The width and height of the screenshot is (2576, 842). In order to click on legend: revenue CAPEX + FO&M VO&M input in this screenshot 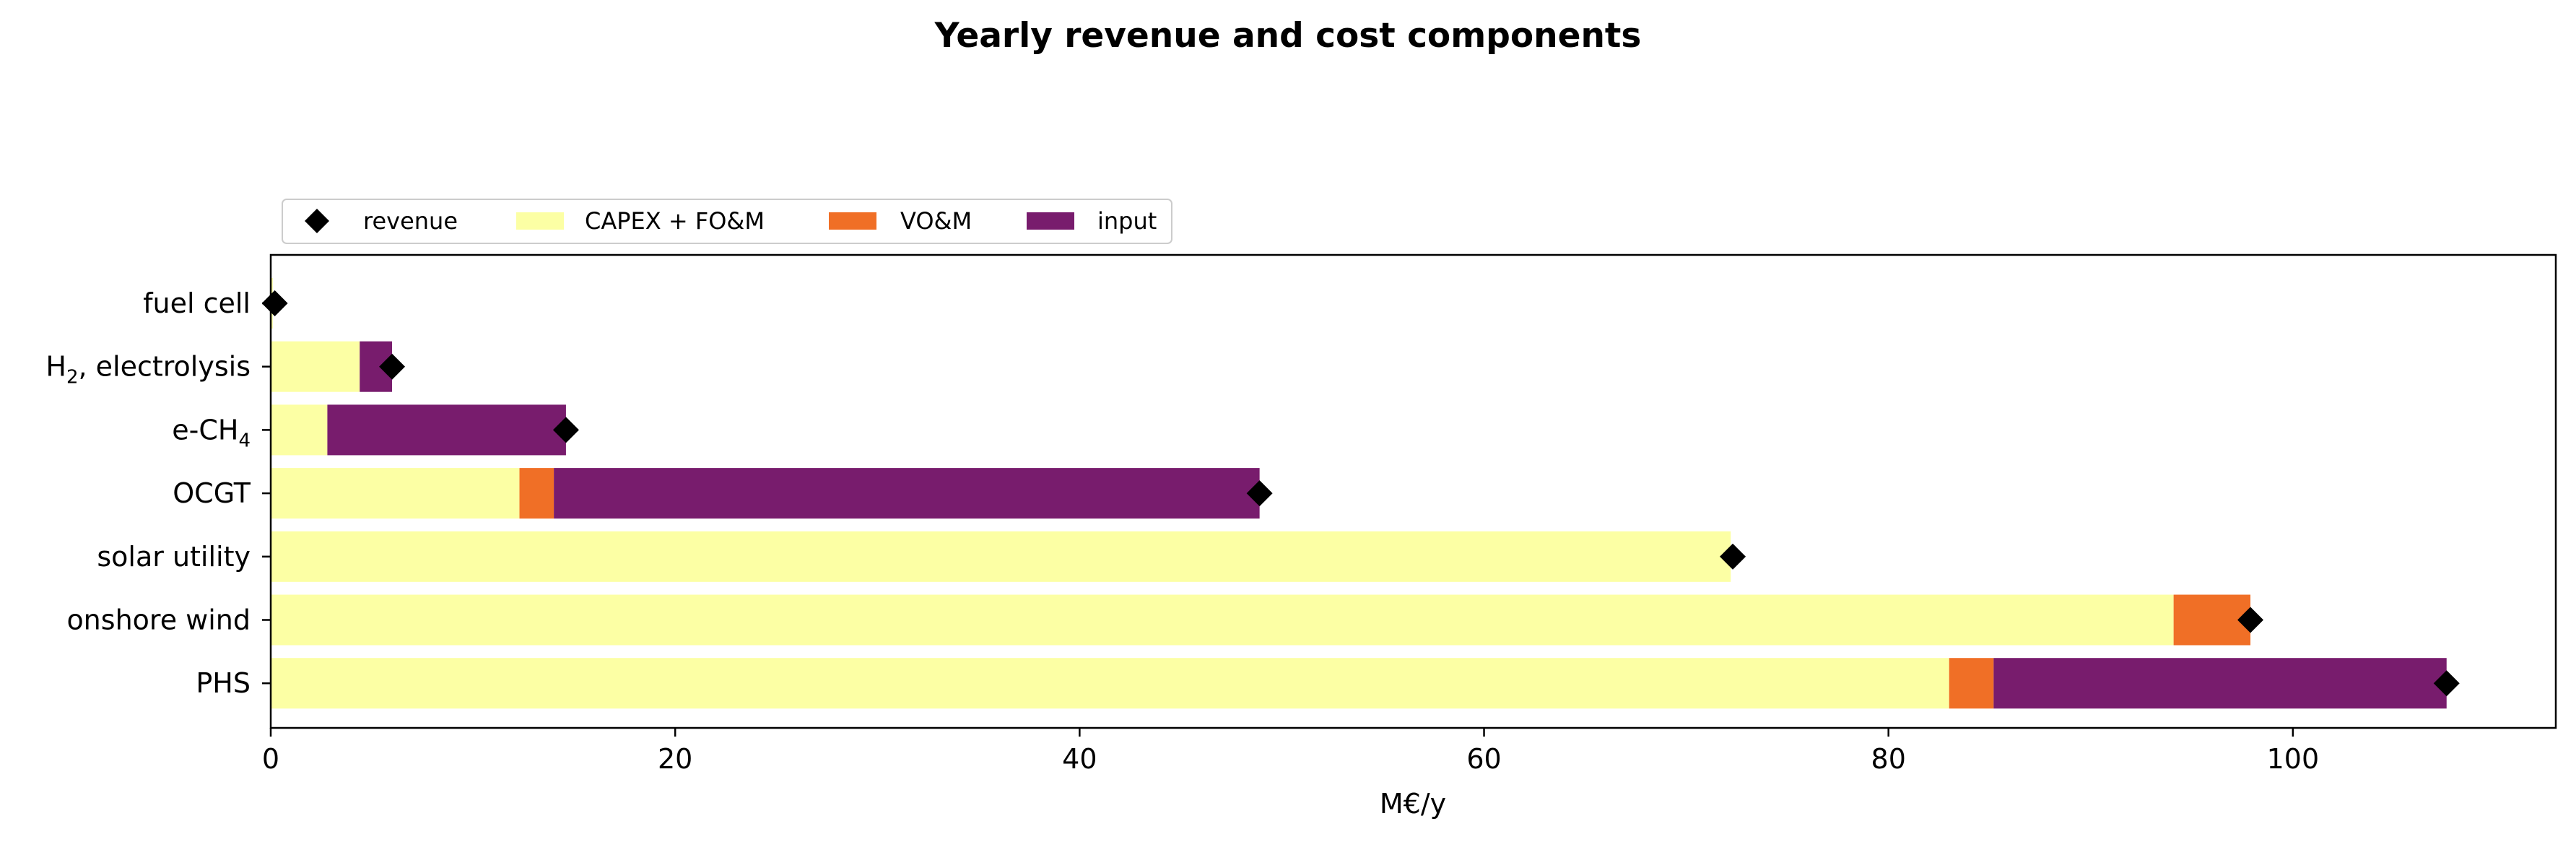, I will do `click(727, 221)`.